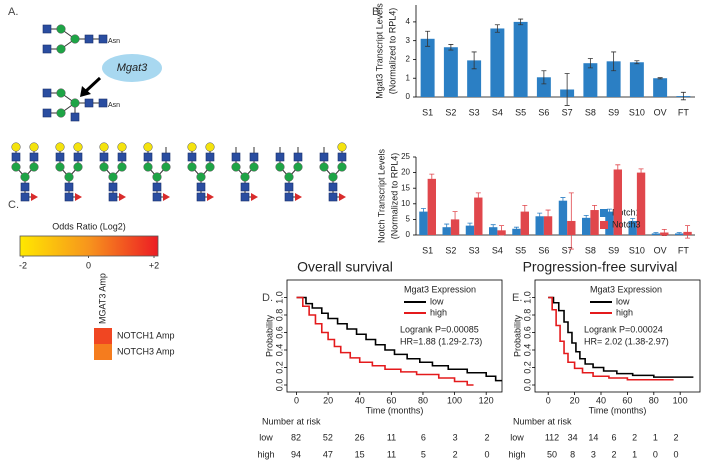 Image resolution: width=713 pixels, height=464 pixels. Describe the element at coordinates (527, 350) in the screenshot. I see `y-tick-label: 0.4` at that location.